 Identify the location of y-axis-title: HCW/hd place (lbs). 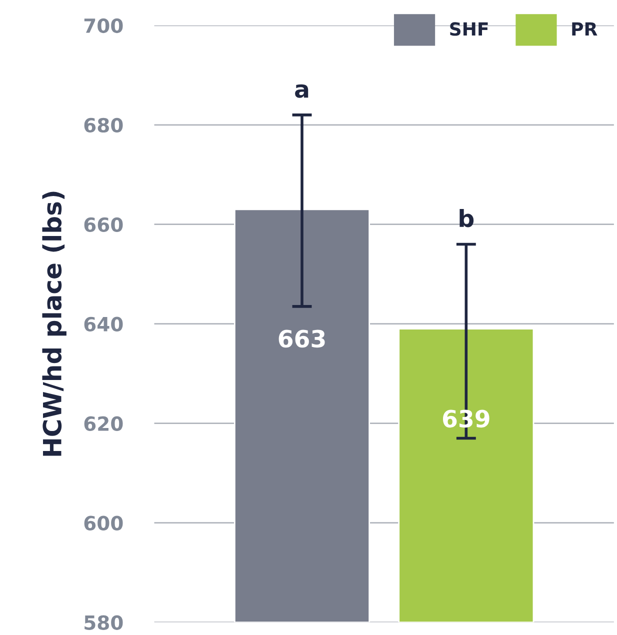
(54, 324).